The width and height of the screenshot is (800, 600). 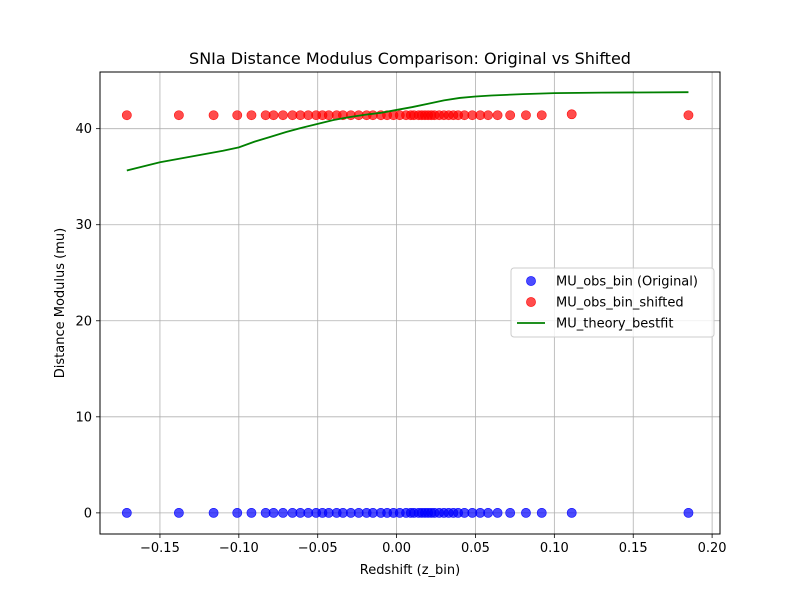 What do you see at coordinates (83, 417) in the screenshot?
I see `y-tick-label: 10` at bounding box center [83, 417].